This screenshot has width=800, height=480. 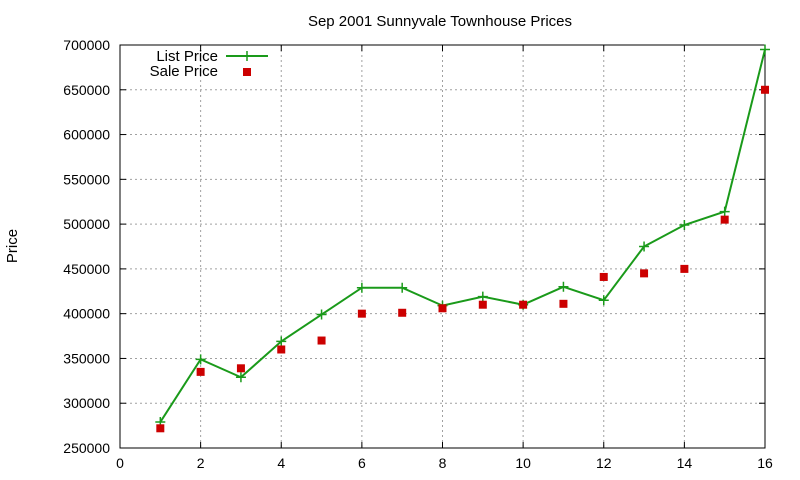 What do you see at coordinates (201, 463) in the screenshot?
I see `x-tick-label: 2` at bounding box center [201, 463].